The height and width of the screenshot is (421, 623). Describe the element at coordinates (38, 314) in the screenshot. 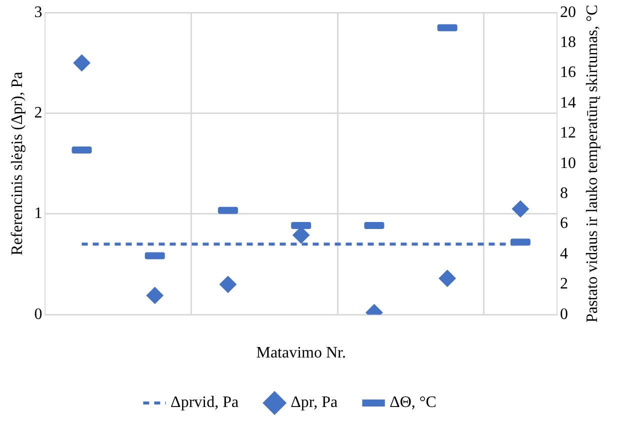

I see `y-tick-label: 0` at that location.